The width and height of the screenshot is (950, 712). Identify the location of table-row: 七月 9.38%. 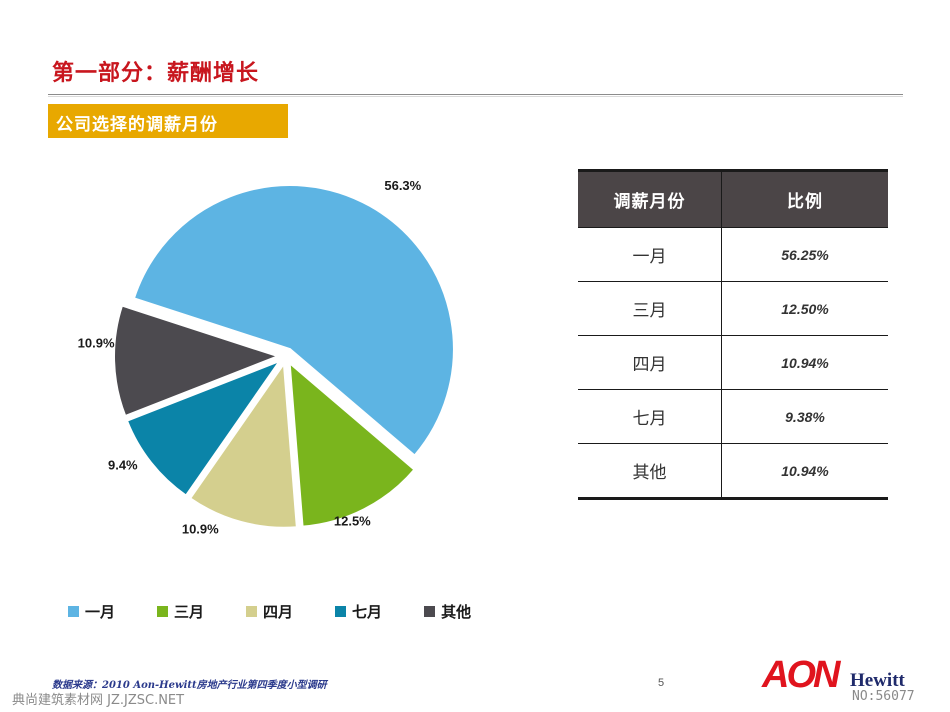
(733, 416).